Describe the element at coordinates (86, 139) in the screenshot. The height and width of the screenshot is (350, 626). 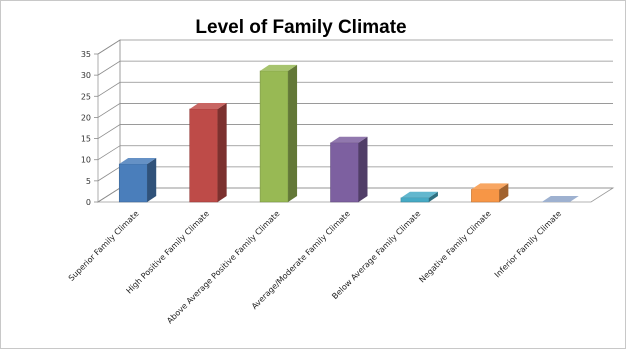
I see `y-tick-label: 15` at that location.